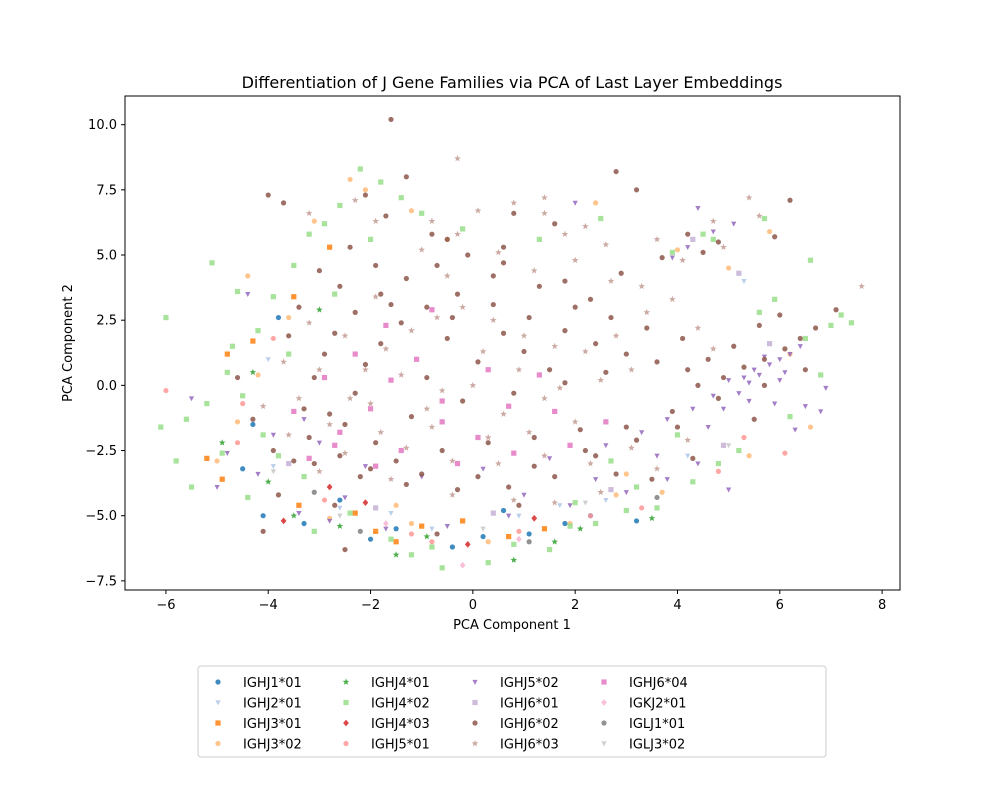  Describe the element at coordinates (165, 605) in the screenshot. I see `x-tick-label: −6` at that location.